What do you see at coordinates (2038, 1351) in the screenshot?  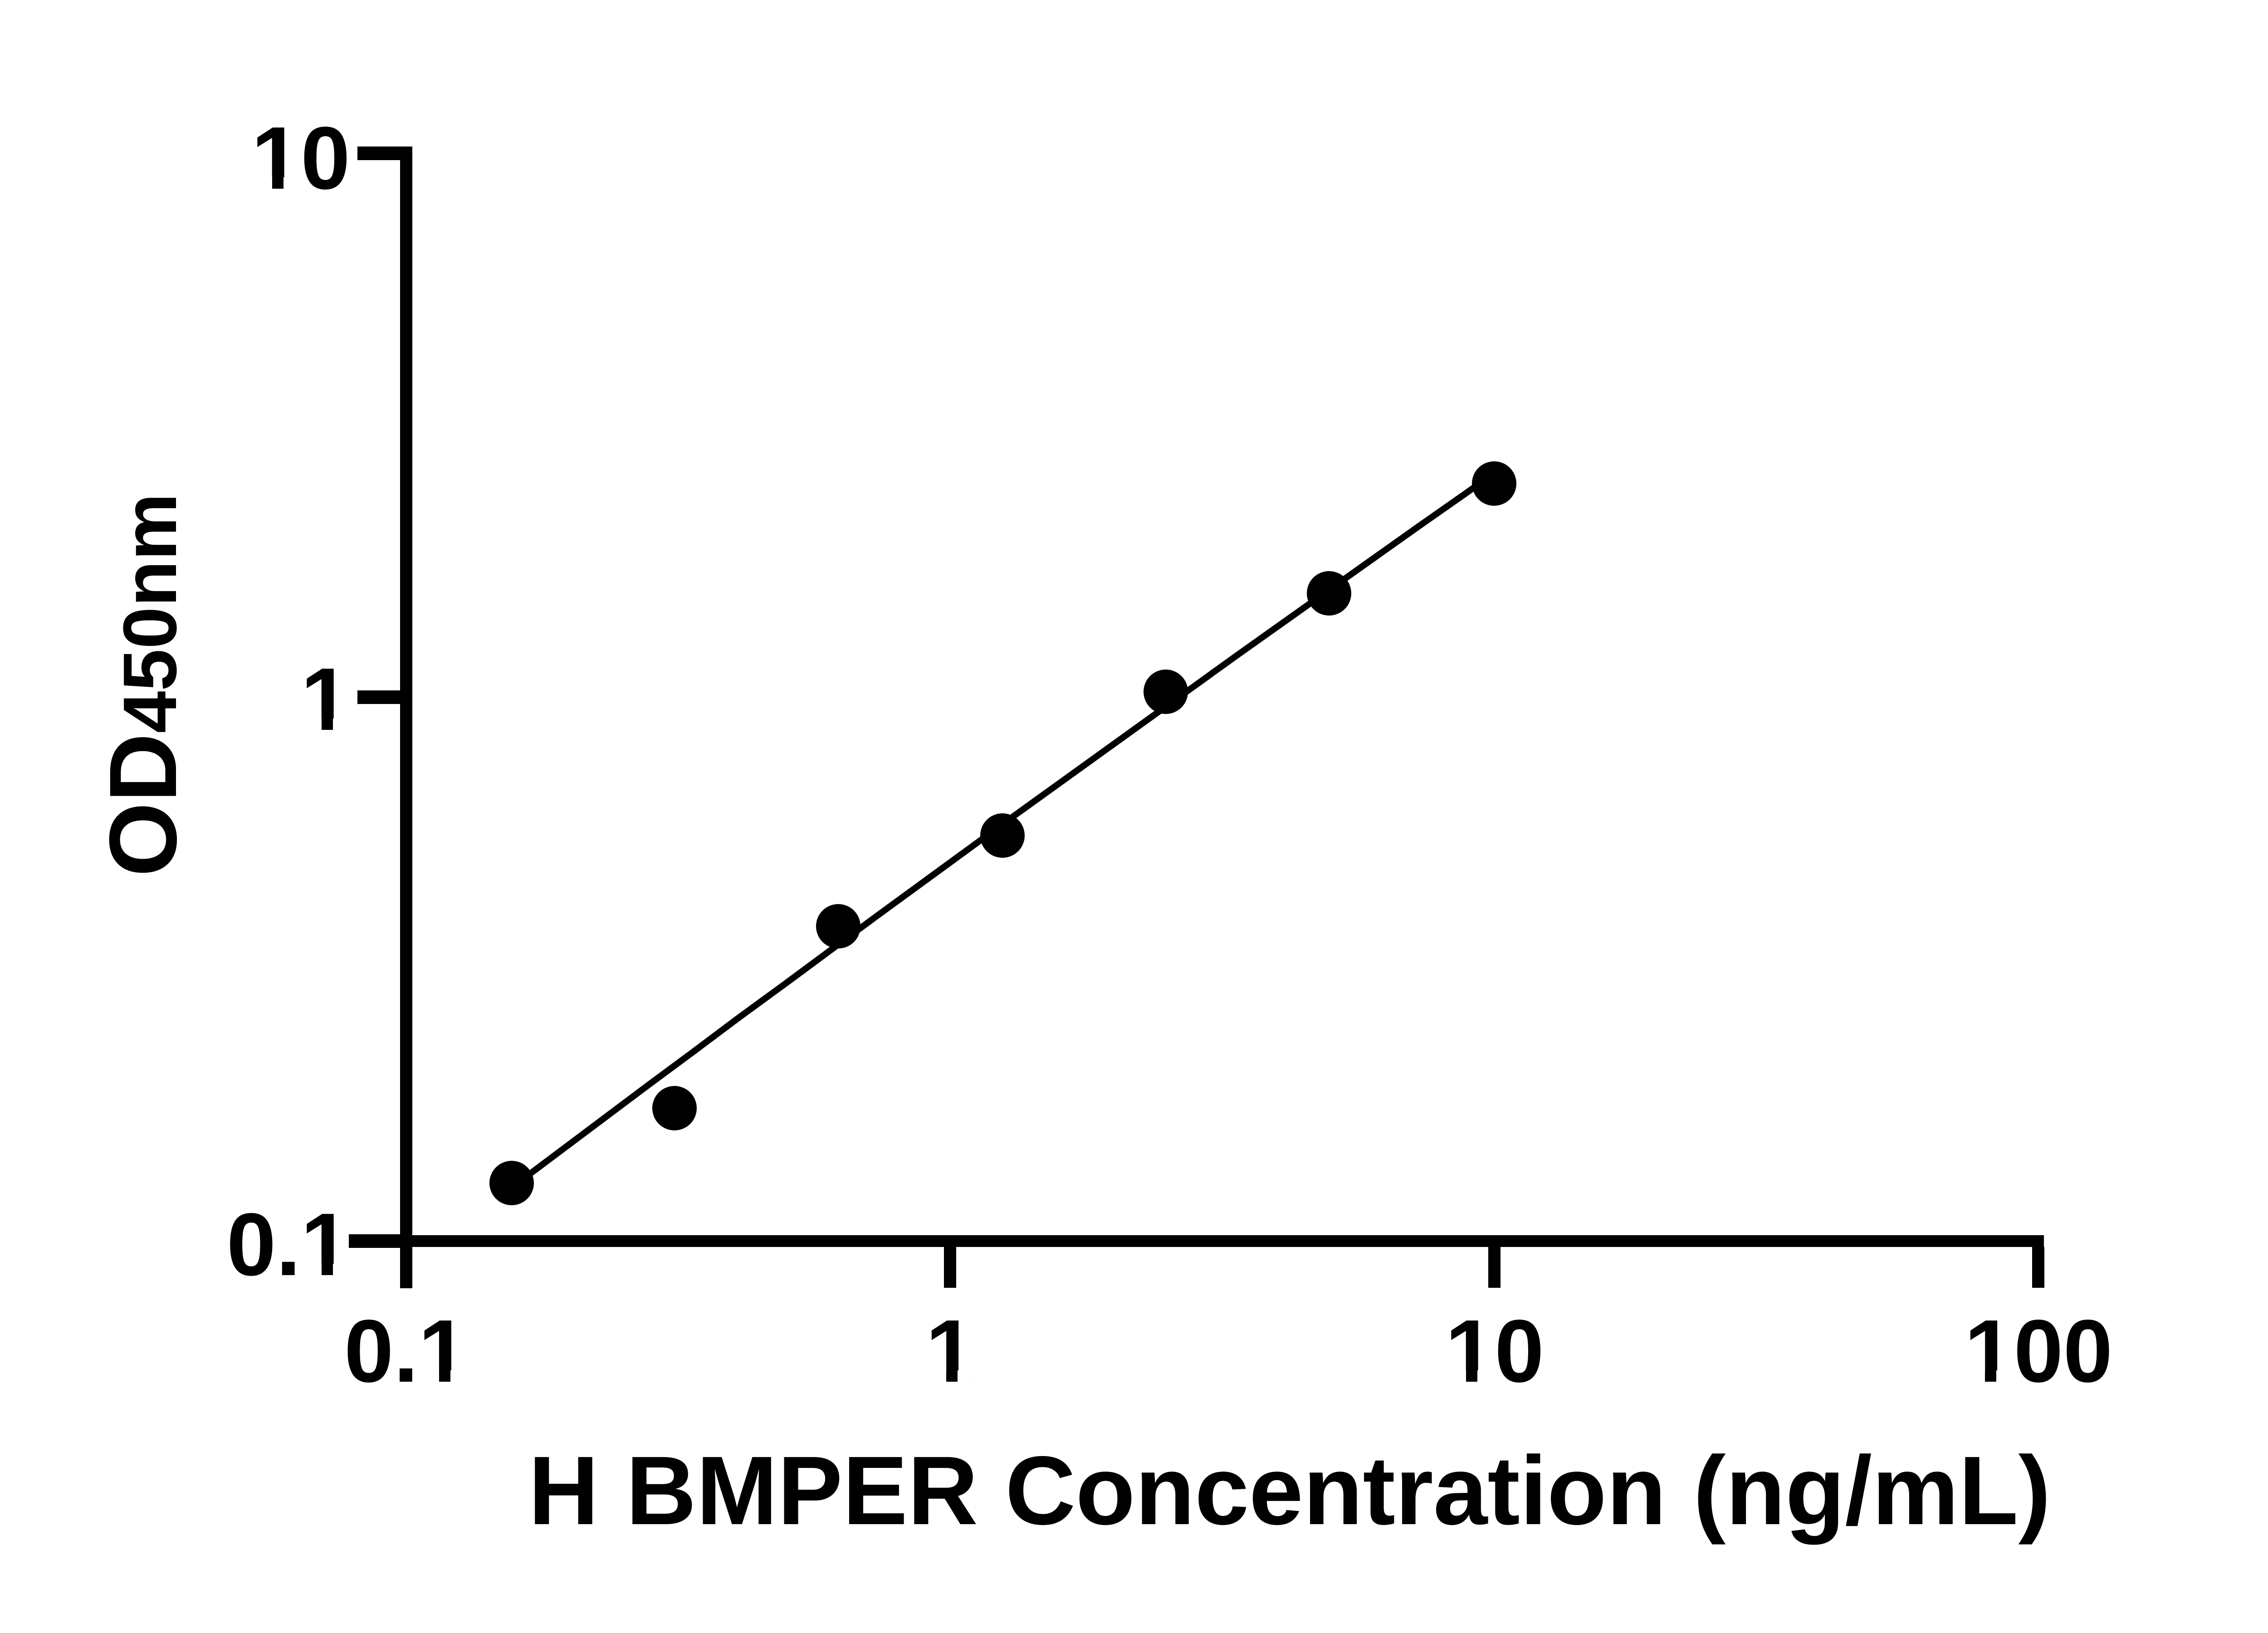 I see `svg-text: 100` at bounding box center [2038, 1351].